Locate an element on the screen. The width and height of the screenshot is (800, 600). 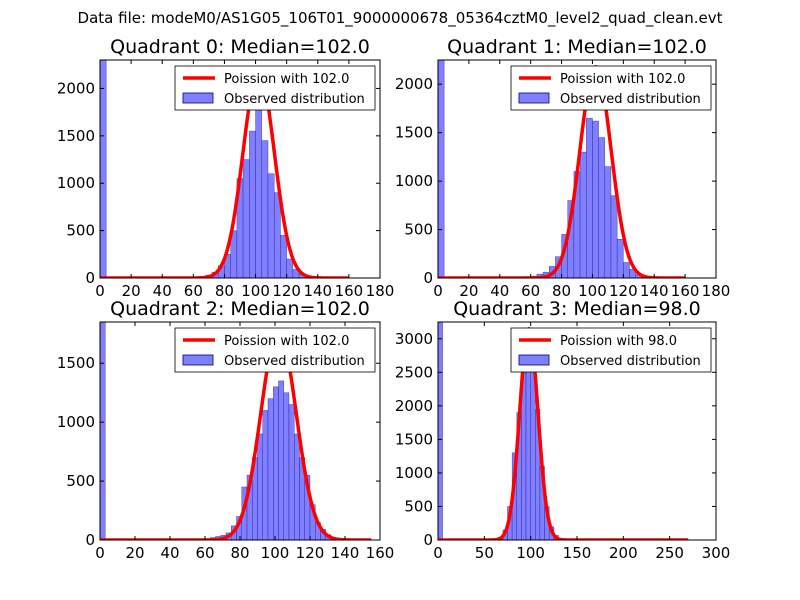
panel-title: Quadrant 3: Median=98.0 is located at coordinates (577, 309).